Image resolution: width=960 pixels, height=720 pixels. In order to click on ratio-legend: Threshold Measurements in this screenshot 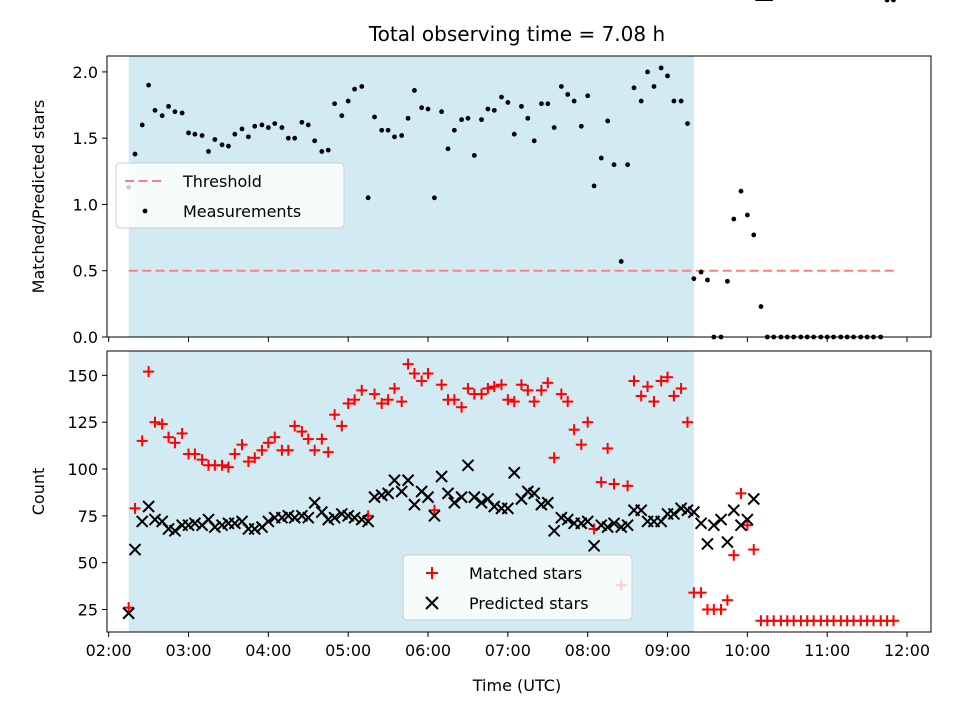, I will do `click(230, 195)`.